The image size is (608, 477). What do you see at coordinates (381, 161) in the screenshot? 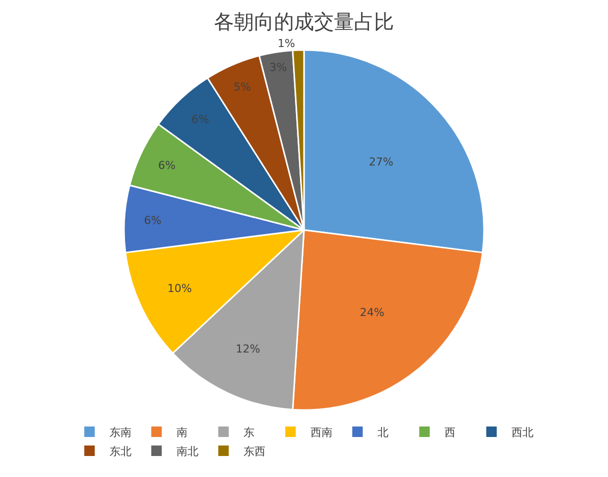
I see `data-label: 27%` at bounding box center [381, 161].